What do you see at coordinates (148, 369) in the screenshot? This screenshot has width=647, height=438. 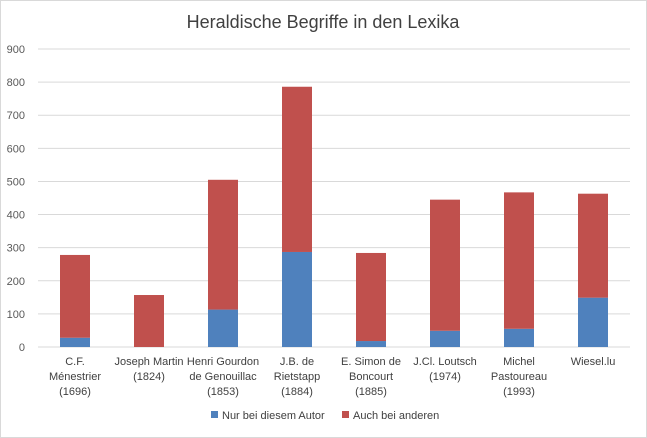 I see `x-tick-label: Joseph Martin (1824)` at bounding box center [148, 369].